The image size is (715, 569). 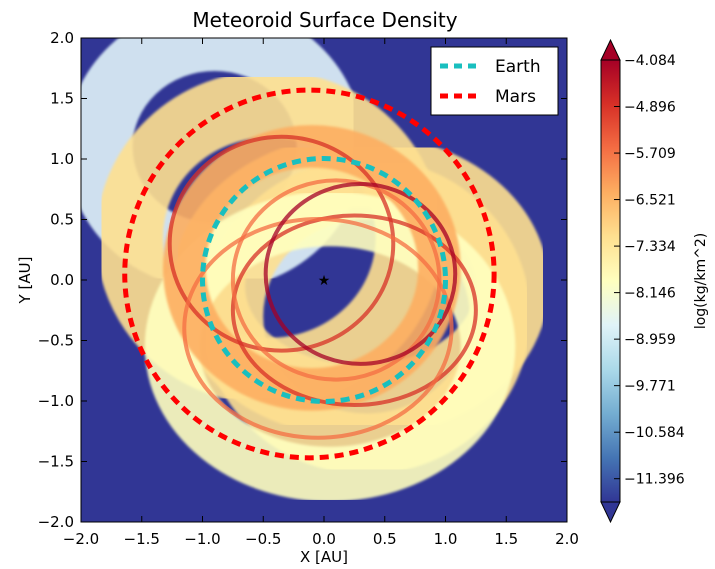 What do you see at coordinates (62, 280) in the screenshot?
I see `y-tick-label: 0.0` at bounding box center [62, 280].